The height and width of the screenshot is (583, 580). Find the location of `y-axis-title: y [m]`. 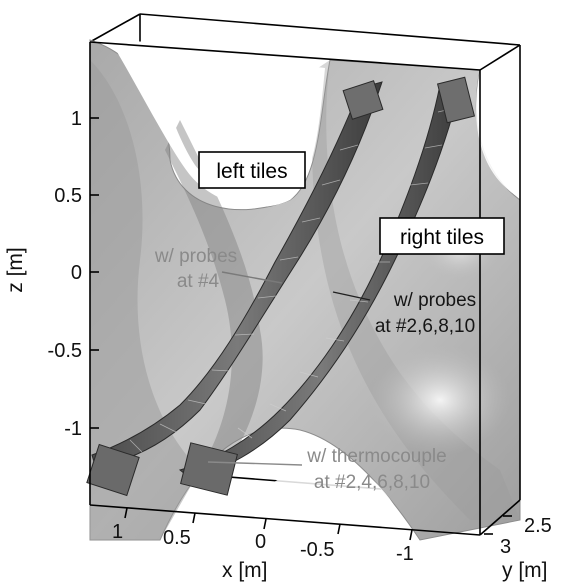

y-axis-title: y [m] is located at coordinates (525, 570).